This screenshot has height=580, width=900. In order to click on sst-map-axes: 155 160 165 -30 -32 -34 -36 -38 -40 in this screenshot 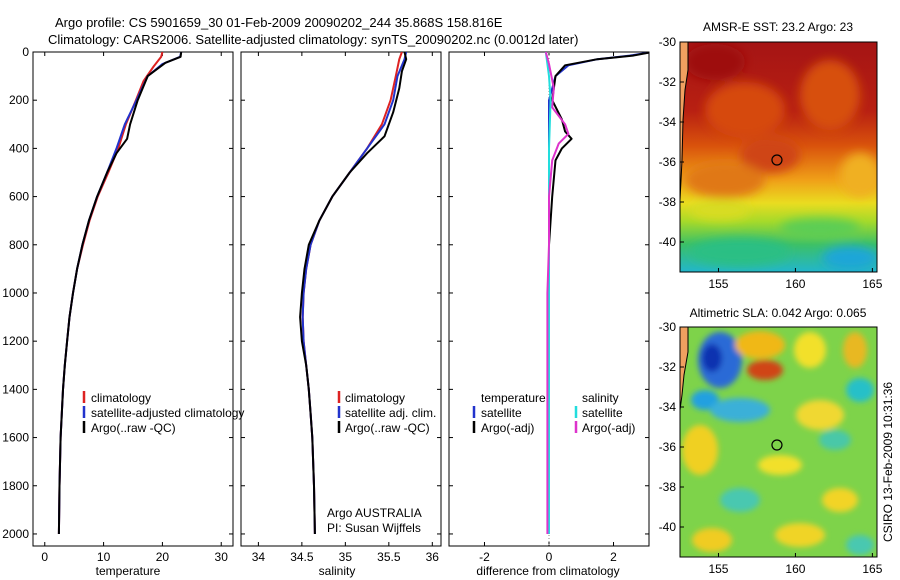, I will do `click(771, 163)`.